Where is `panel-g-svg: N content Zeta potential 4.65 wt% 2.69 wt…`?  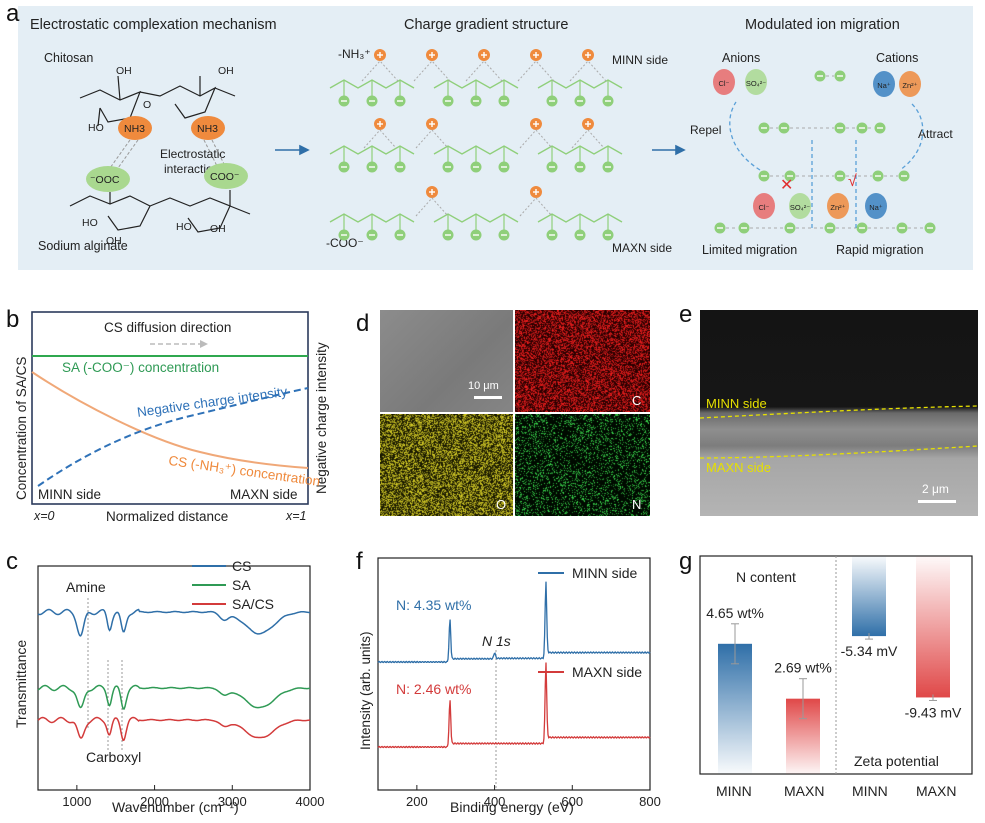 panel-g-svg: N content Zeta potential 4.65 wt% 2.69 wt… is located at coordinates (836, 677).